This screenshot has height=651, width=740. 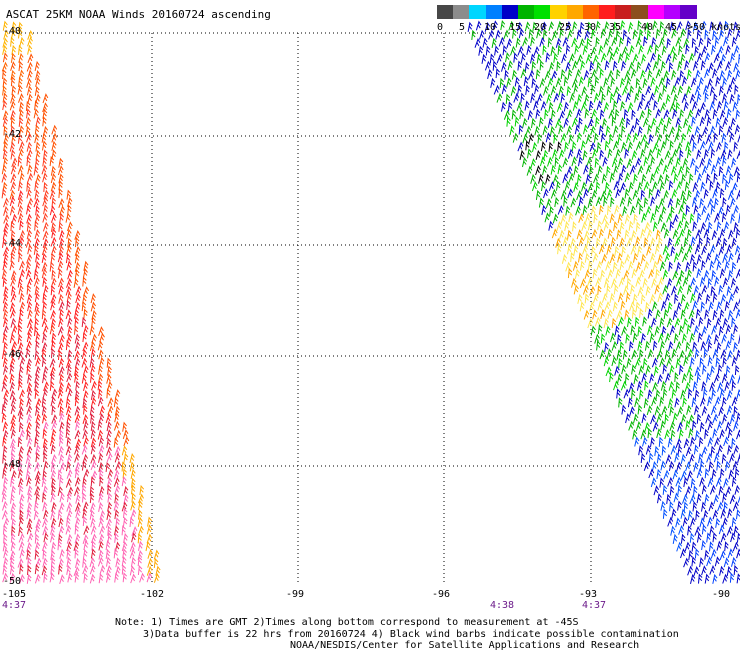 I want to click on legend-label: 35, so click(x=615, y=27).